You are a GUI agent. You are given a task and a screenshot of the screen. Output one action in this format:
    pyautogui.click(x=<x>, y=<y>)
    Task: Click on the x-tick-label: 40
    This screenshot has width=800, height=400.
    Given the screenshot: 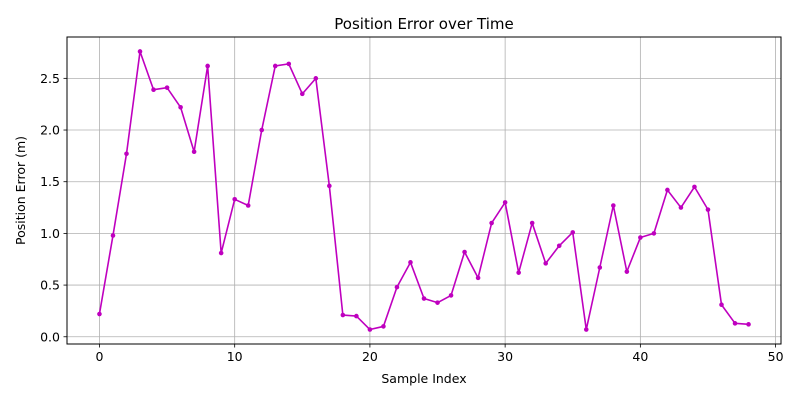 What is the action you would take?
    pyautogui.click(x=640, y=356)
    